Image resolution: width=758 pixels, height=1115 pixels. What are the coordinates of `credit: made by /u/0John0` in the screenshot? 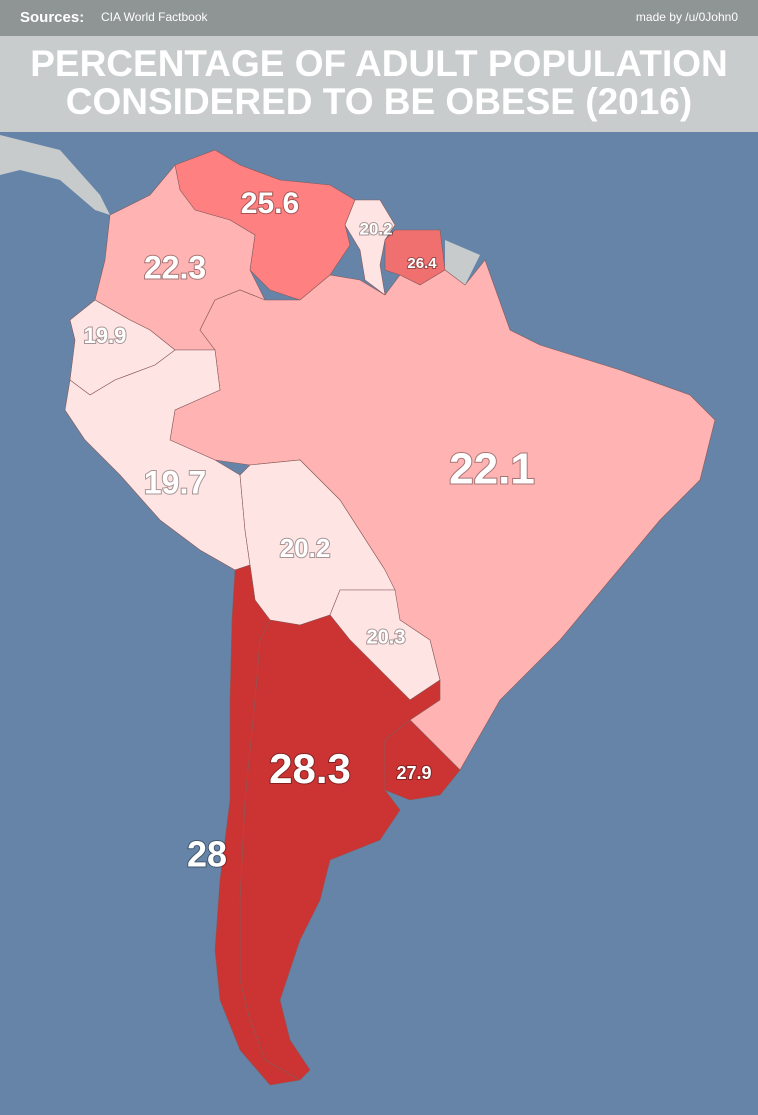 It's located at (687, 17).